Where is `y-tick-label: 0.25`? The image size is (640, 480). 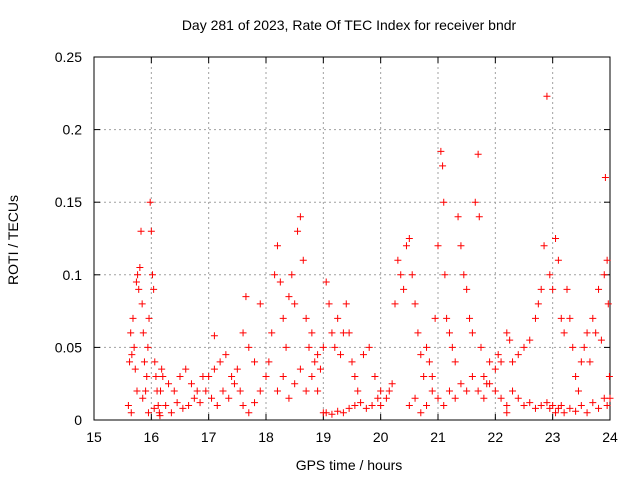
y-tick-label: 0.25 is located at coordinates (68, 57).